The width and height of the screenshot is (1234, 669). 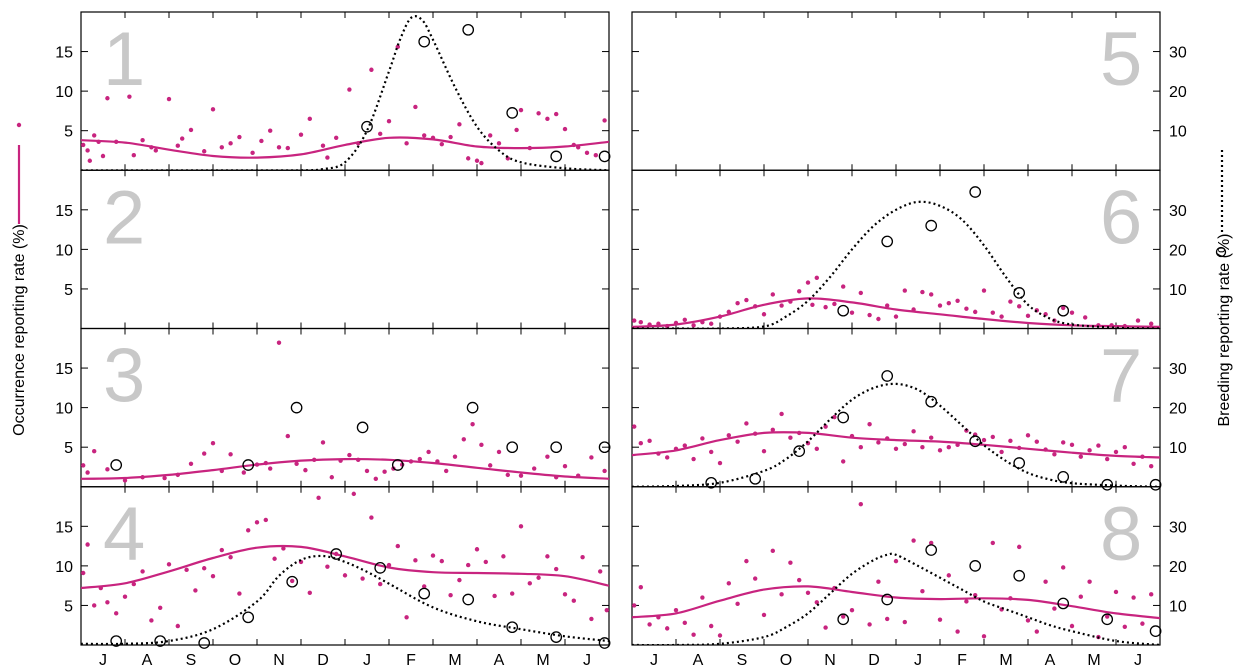 I want to click on panel-number: 6, so click(x=1121, y=217).